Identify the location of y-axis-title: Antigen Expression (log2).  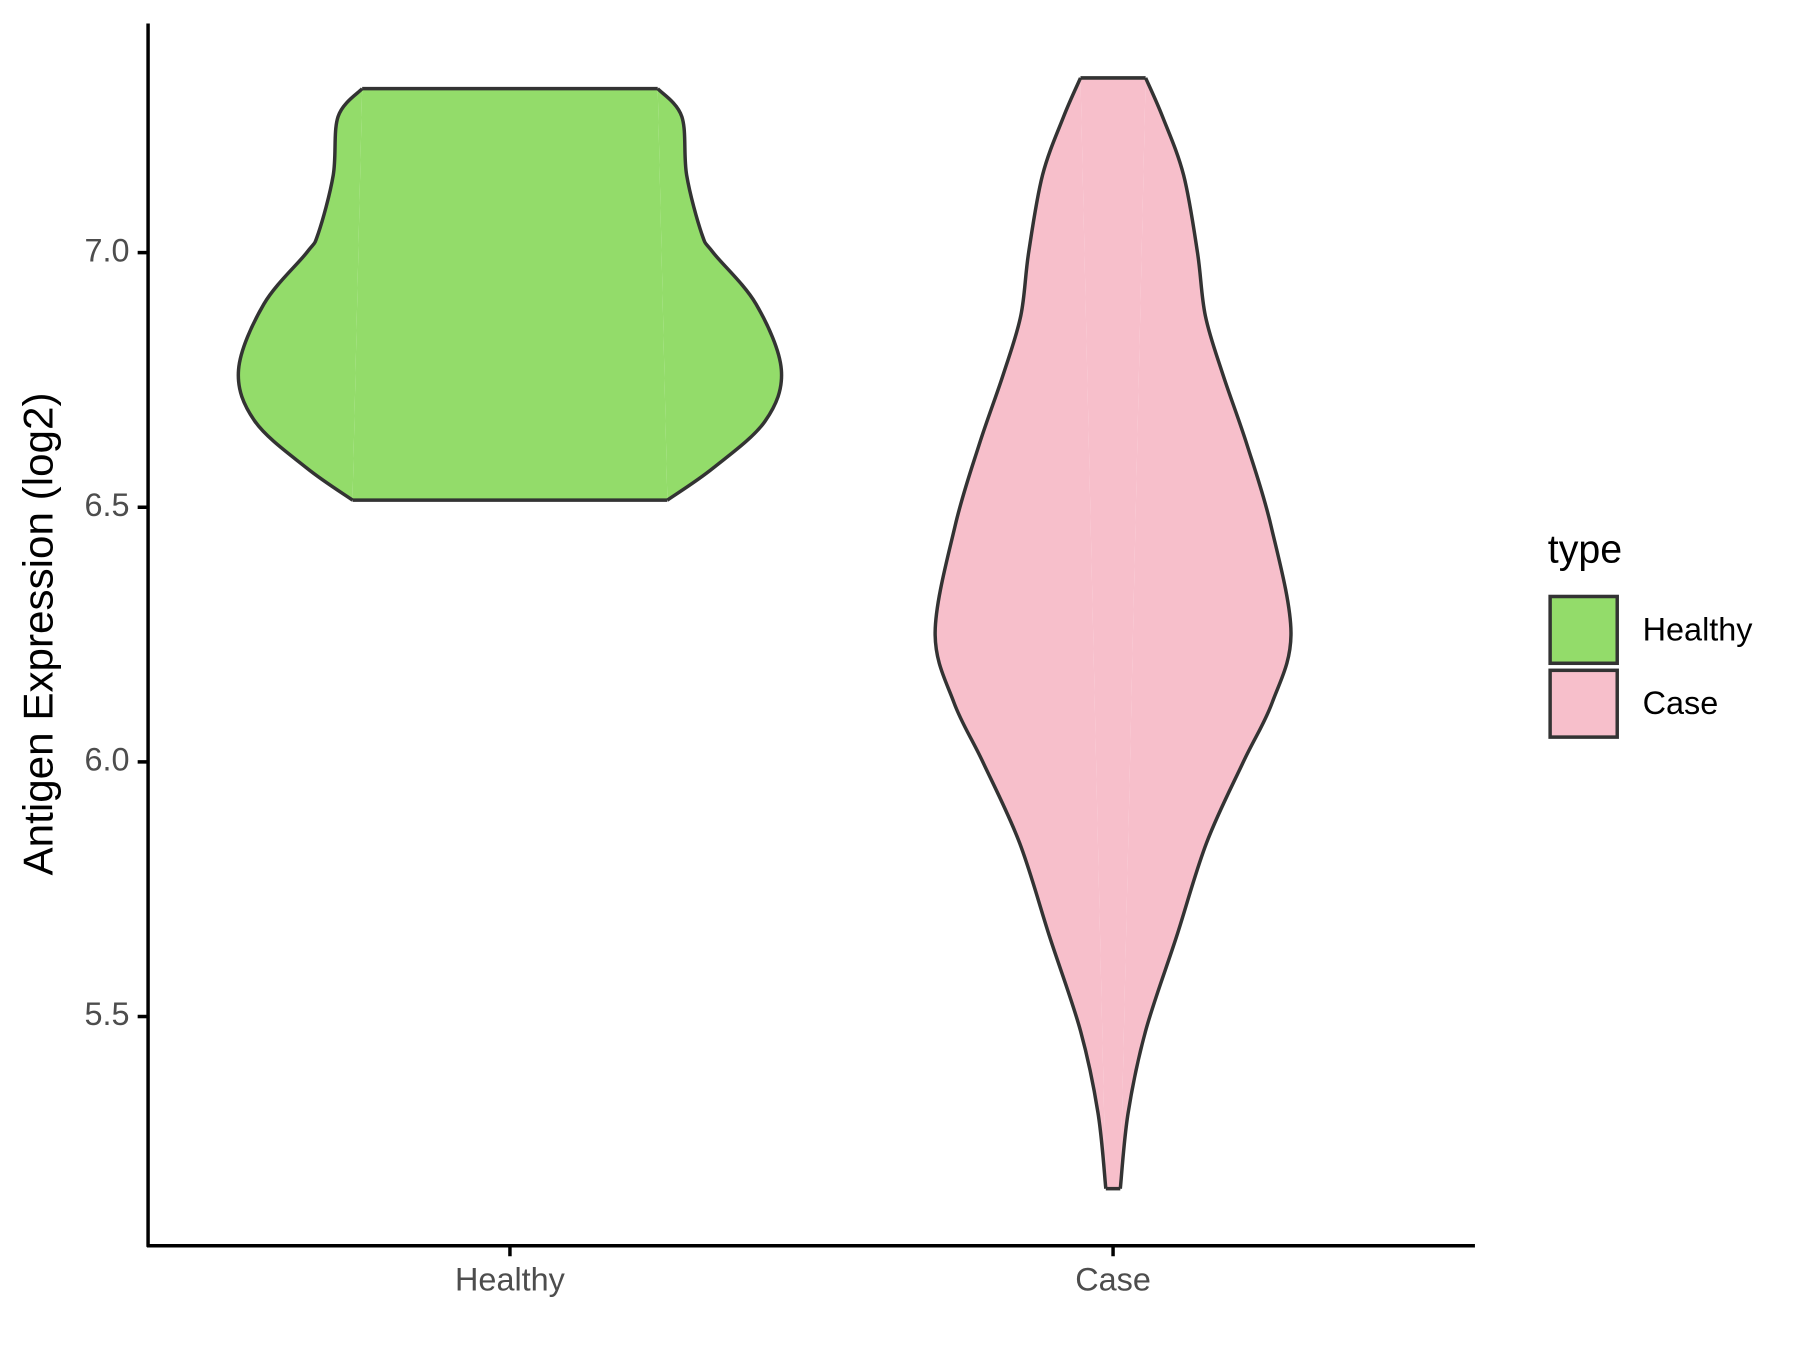
(38, 634).